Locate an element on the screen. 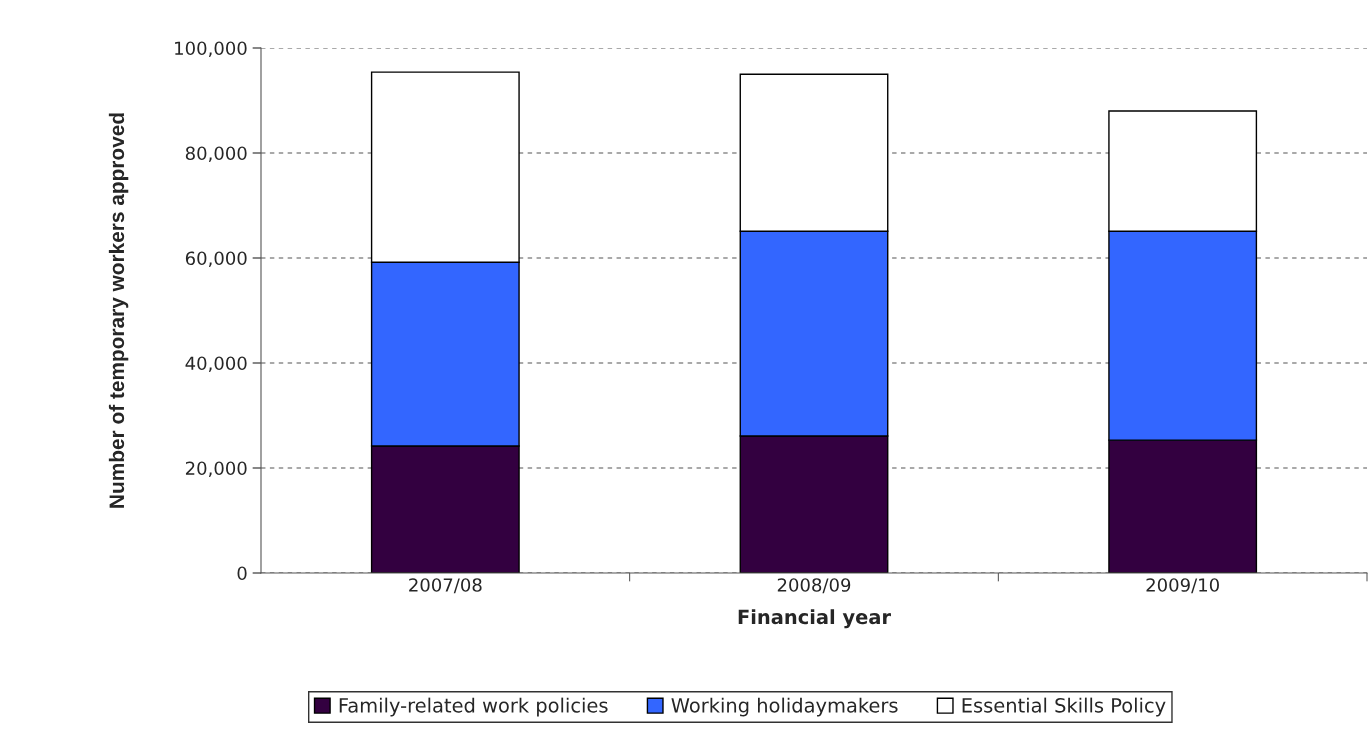 This screenshot has width=1371, height=732. x-axis-title: Financial year is located at coordinates (814, 619).